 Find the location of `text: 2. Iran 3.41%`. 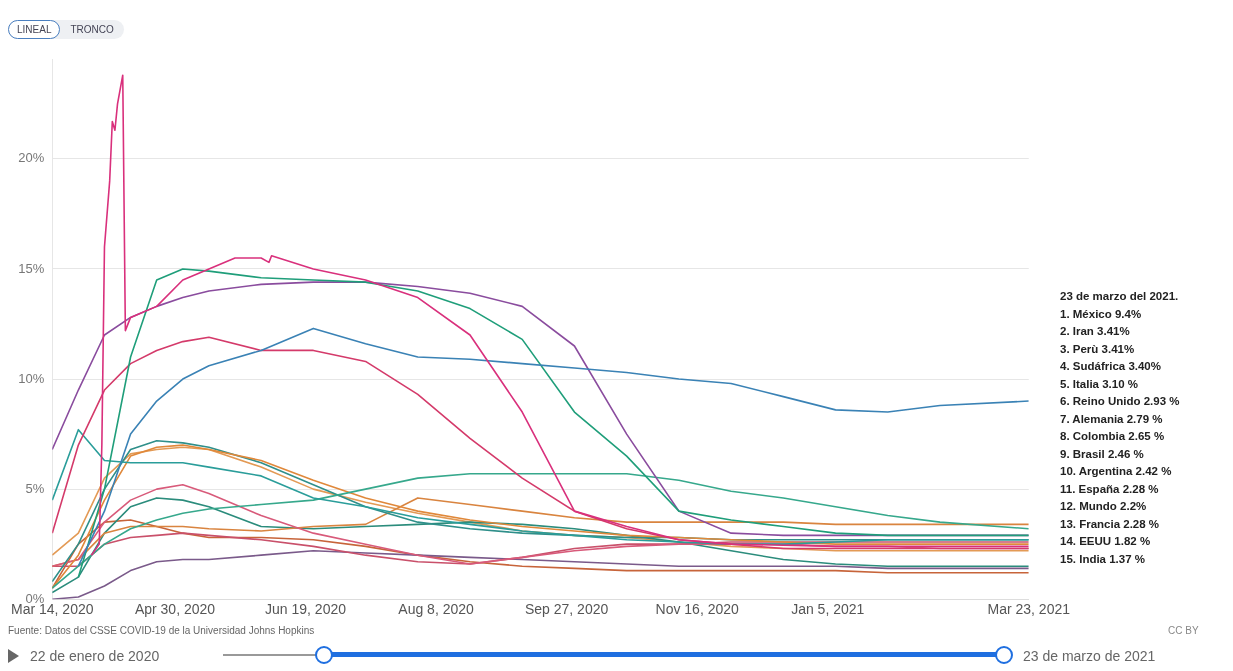

text: 2. Iran 3.41% is located at coordinates (1095, 331).